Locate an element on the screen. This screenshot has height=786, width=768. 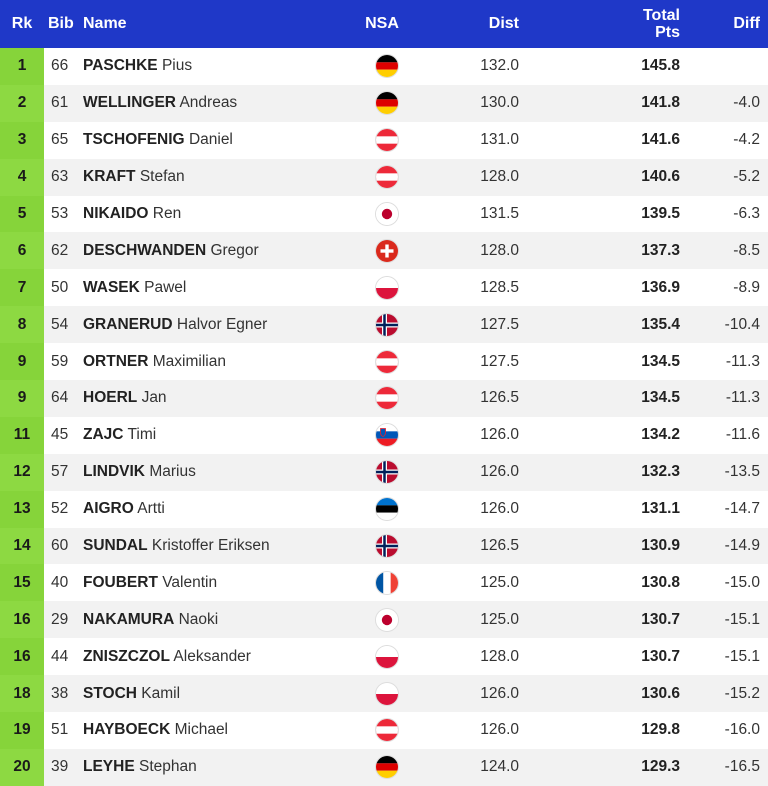
rank-cell: 15 is located at coordinates (22, 583).